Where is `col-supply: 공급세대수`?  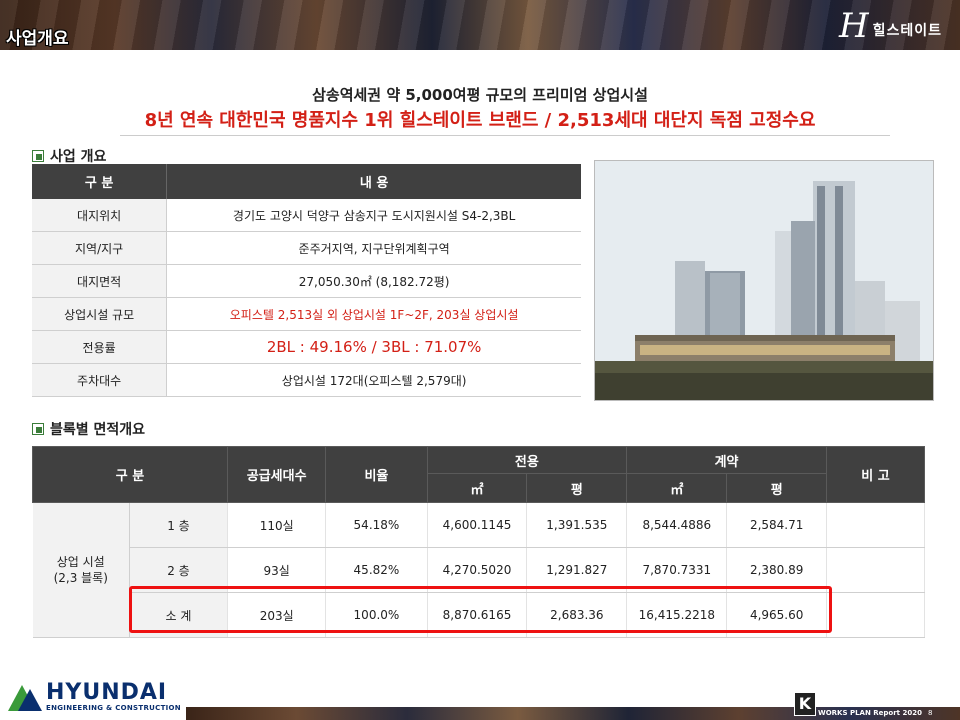 col-supply: 공급세대수 is located at coordinates (276, 474).